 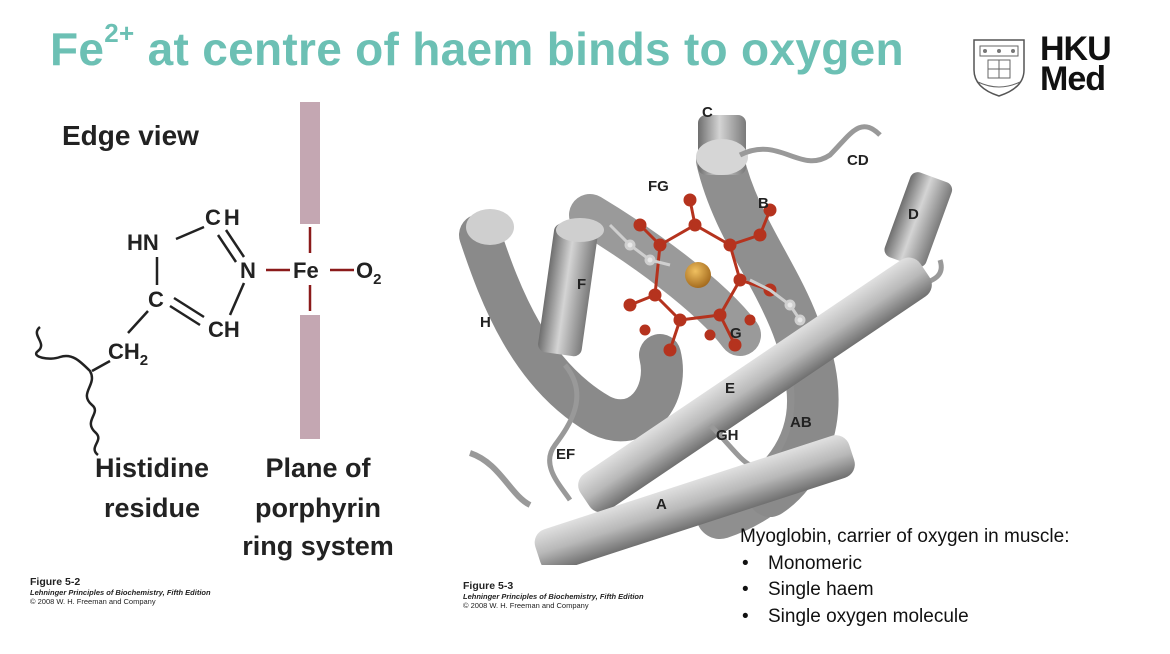 I want to click on info-bullet: Single haem, so click(x=904, y=590).